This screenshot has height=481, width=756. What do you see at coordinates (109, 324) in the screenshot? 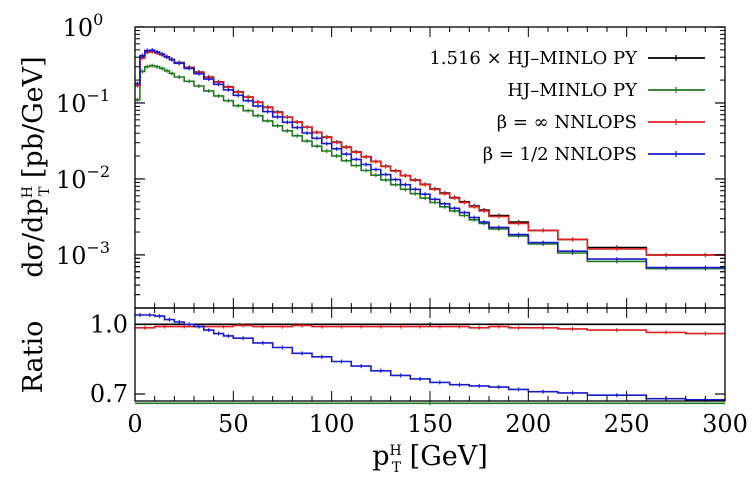
I see `ratio-y-tick-label: 1.0` at bounding box center [109, 324].